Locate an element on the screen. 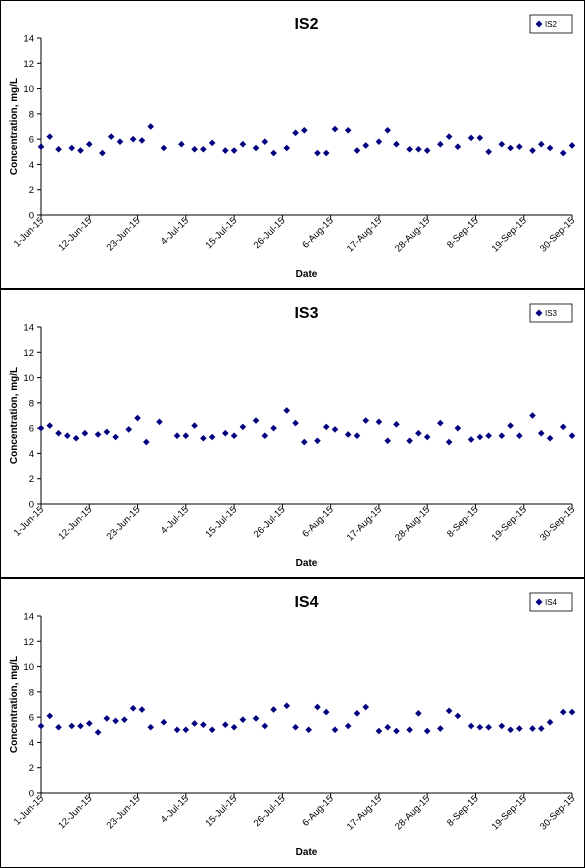 This screenshot has height=868, width=585. x-tick-label: 6-Aug-15 is located at coordinates (317, 521).